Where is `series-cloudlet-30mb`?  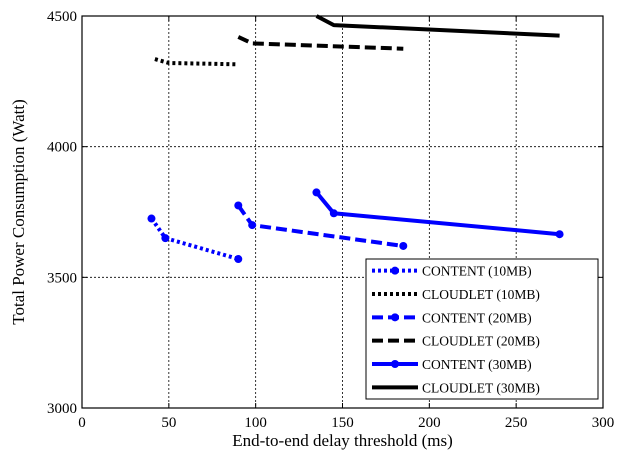
series-cloudlet-30mb is located at coordinates (437, 26).